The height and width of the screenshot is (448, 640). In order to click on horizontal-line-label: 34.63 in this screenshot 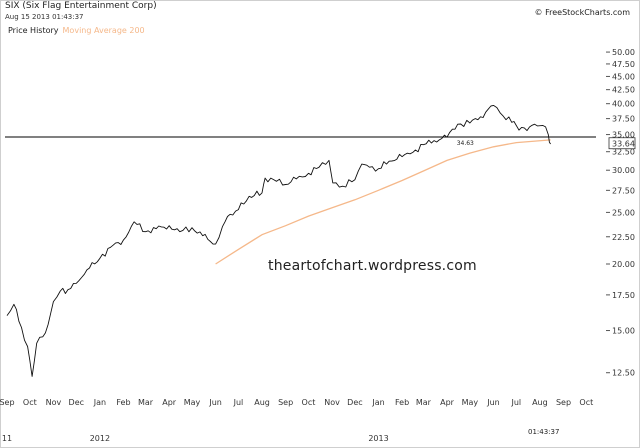, I will do `click(465, 143)`.